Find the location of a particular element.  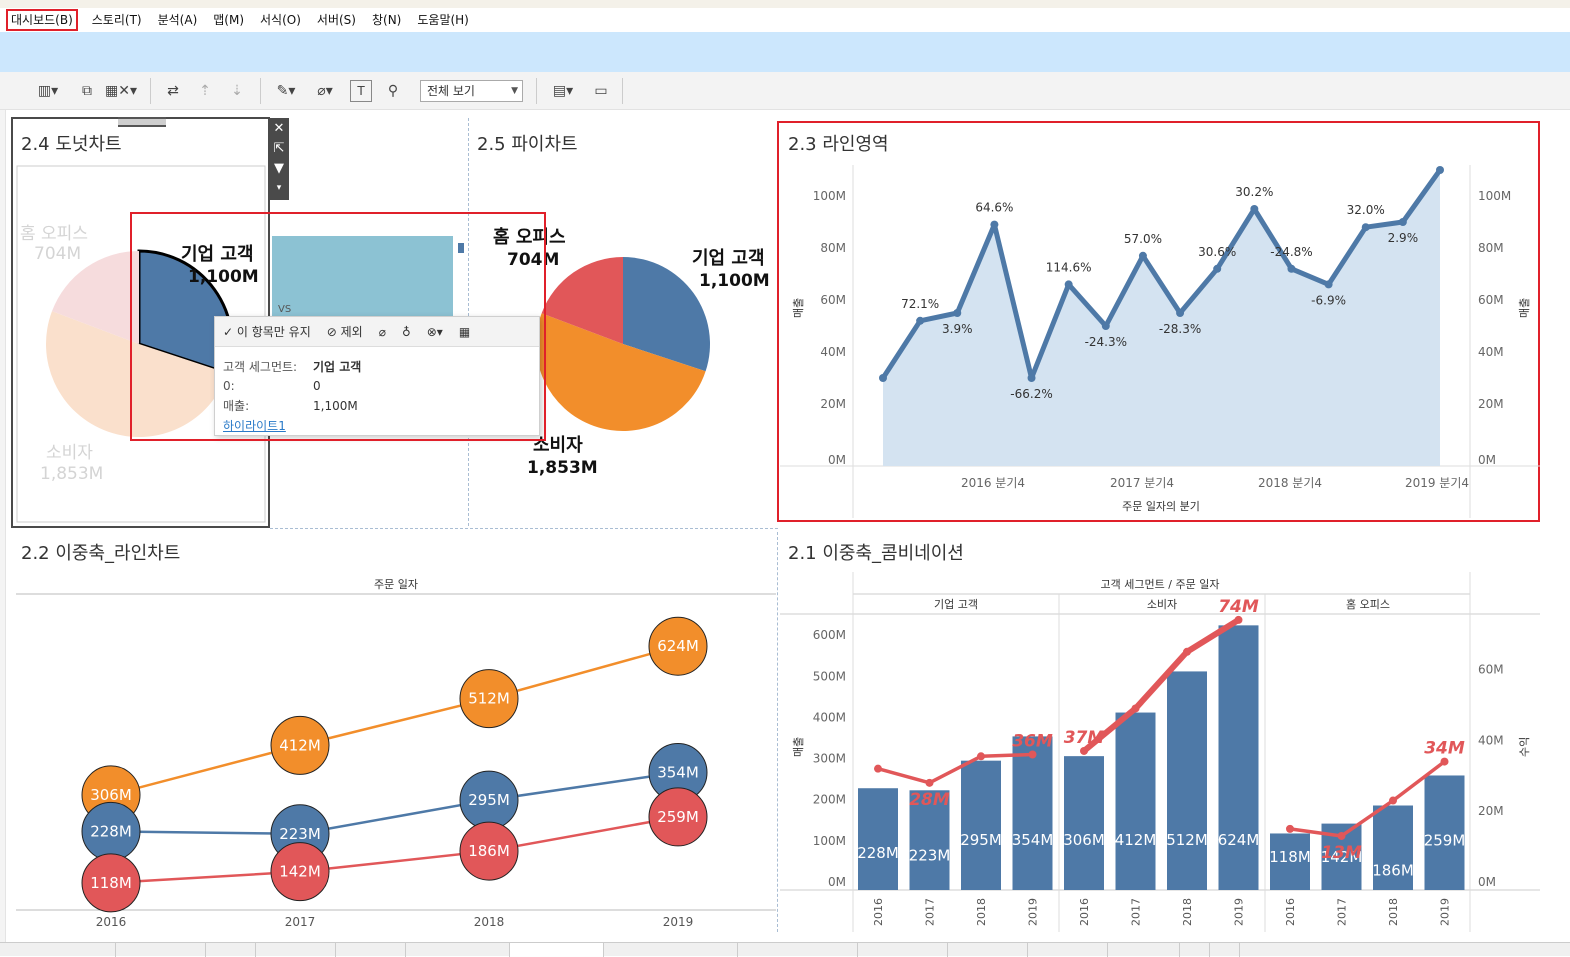

y-axis-title: 매출 is located at coordinates (798, 747).